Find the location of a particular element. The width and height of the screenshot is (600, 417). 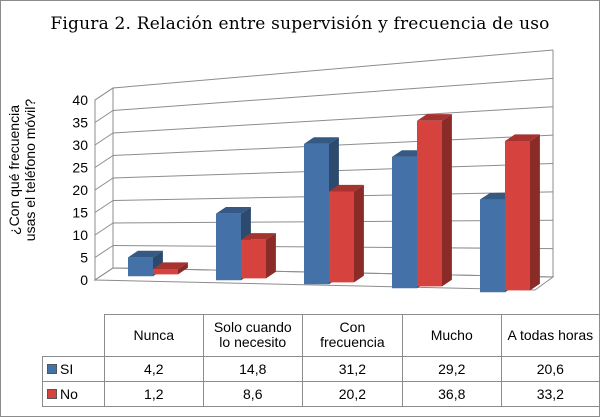

y-tick-label: 5 is located at coordinates (84, 258).